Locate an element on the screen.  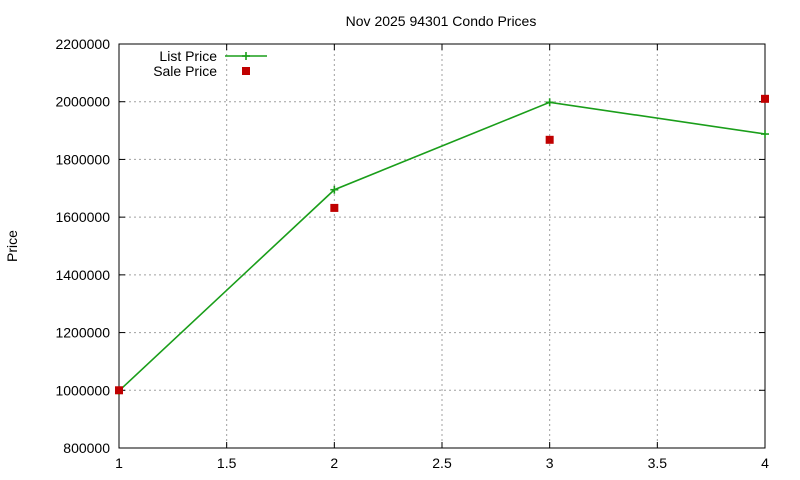
legend-label: List Price is located at coordinates (188, 56).